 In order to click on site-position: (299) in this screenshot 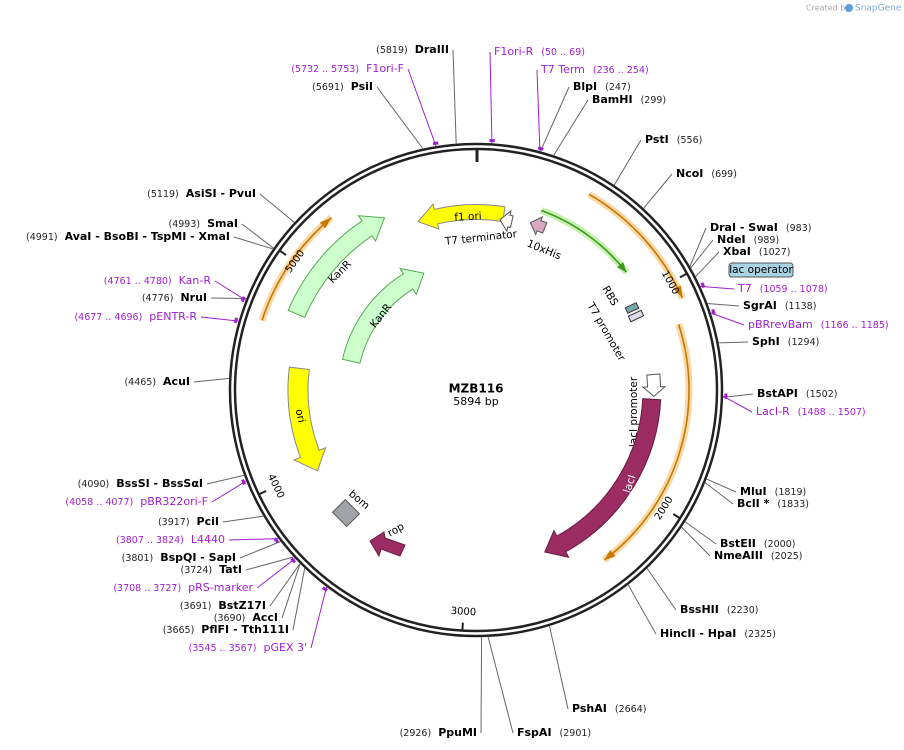, I will do `click(654, 100)`.